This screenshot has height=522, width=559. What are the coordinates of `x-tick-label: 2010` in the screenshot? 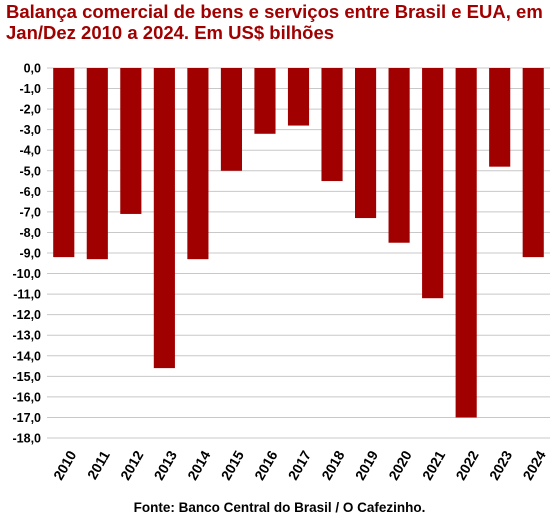 It's located at (65, 465).